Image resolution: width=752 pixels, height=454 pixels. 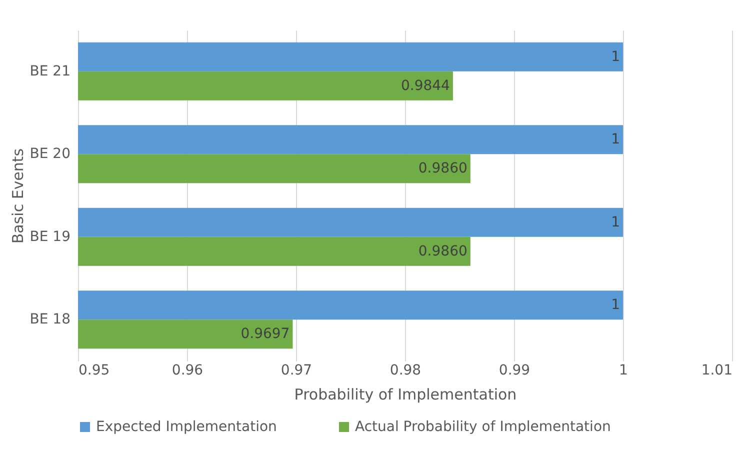 What do you see at coordinates (623, 370) in the screenshot?
I see `x-tick-label: 1` at bounding box center [623, 370].